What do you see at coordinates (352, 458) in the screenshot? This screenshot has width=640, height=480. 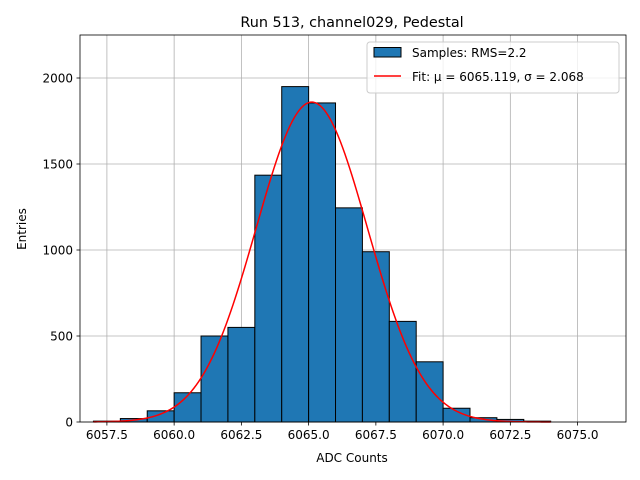 I see `x-axis-label: ADC Counts` at bounding box center [352, 458].